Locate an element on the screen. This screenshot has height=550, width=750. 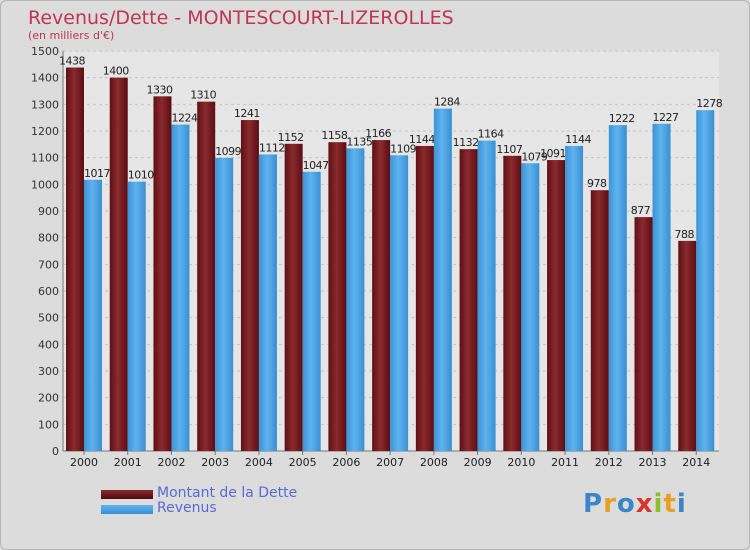
legend-item-dette: Montant de la Dette is located at coordinates (251, 493).